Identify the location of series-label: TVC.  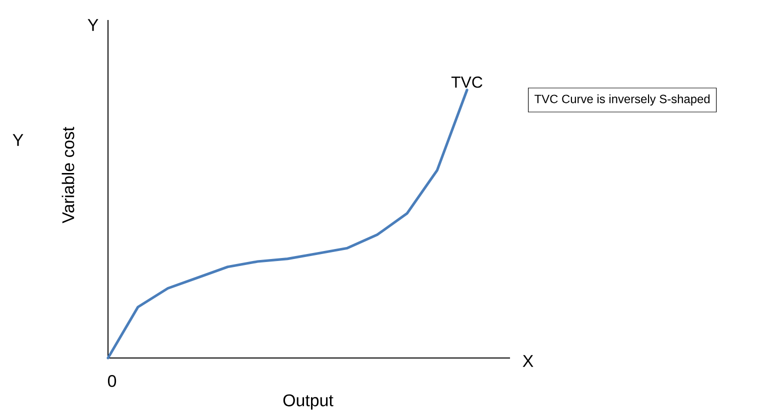
(466, 82).